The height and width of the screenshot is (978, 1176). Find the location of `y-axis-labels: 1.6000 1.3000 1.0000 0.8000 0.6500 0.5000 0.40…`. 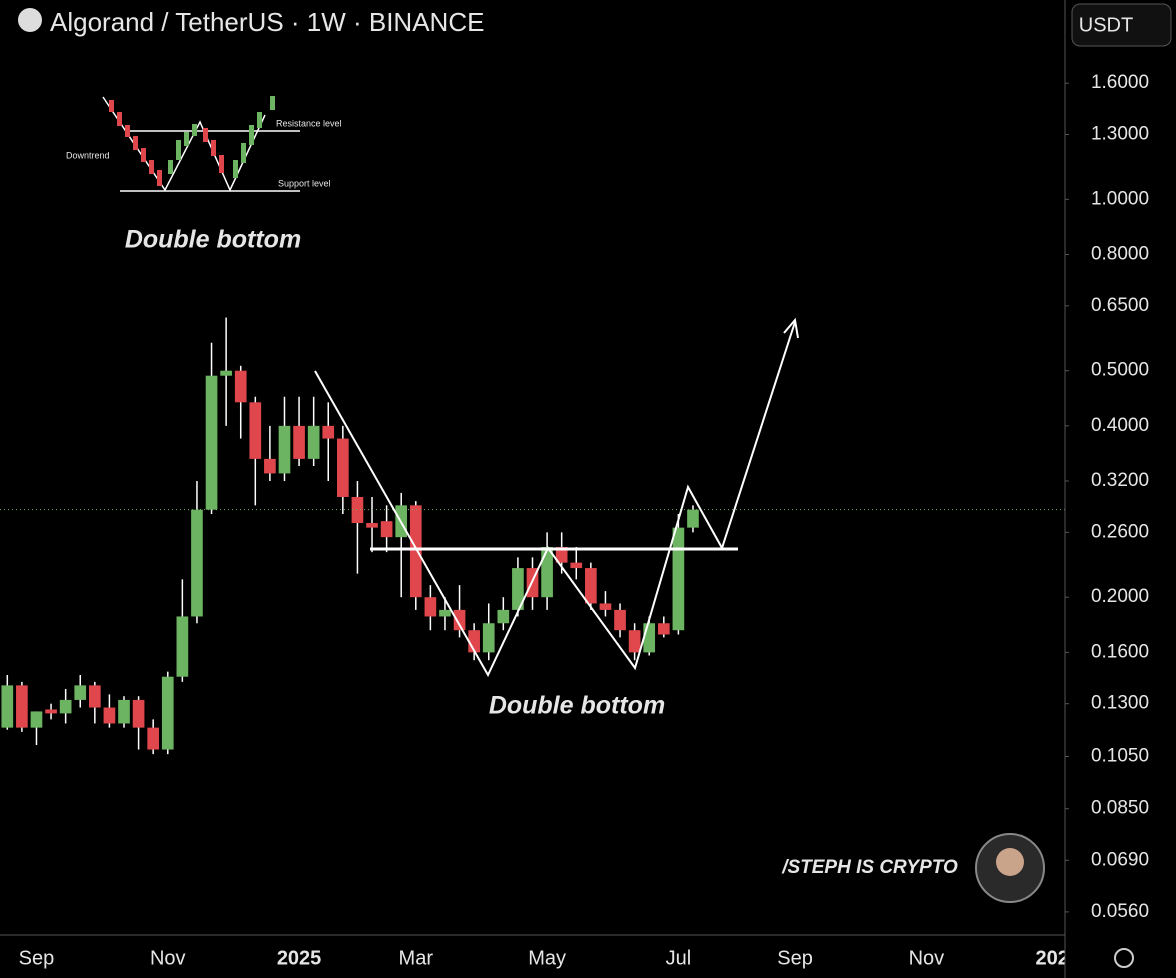

y-axis-labels: 1.6000 1.3000 1.0000 0.8000 0.6500 0.5000 0.40… is located at coordinates (1107, 497).